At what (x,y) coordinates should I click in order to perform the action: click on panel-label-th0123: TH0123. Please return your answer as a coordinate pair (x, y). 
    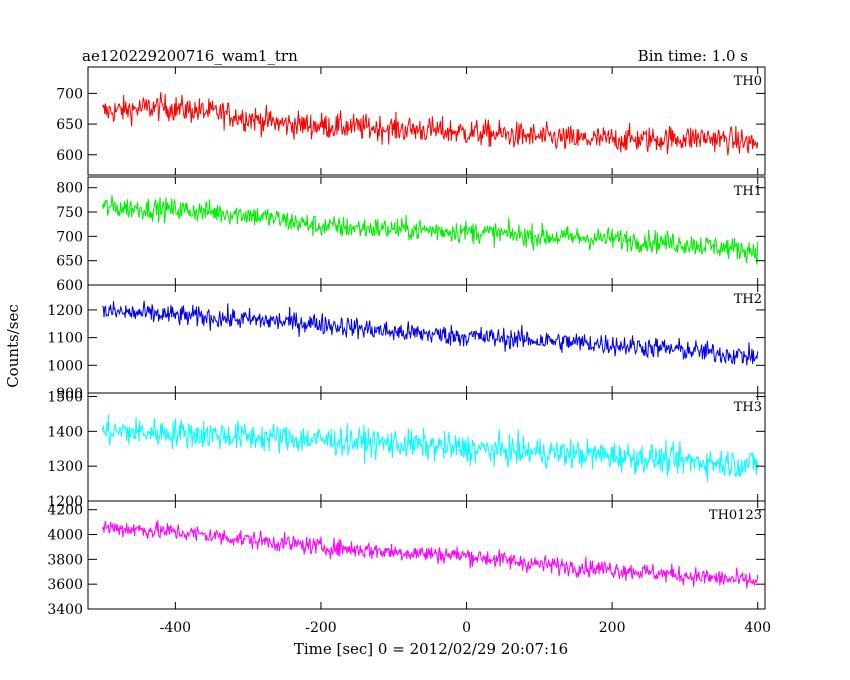
    Looking at the image, I should click on (735, 515).